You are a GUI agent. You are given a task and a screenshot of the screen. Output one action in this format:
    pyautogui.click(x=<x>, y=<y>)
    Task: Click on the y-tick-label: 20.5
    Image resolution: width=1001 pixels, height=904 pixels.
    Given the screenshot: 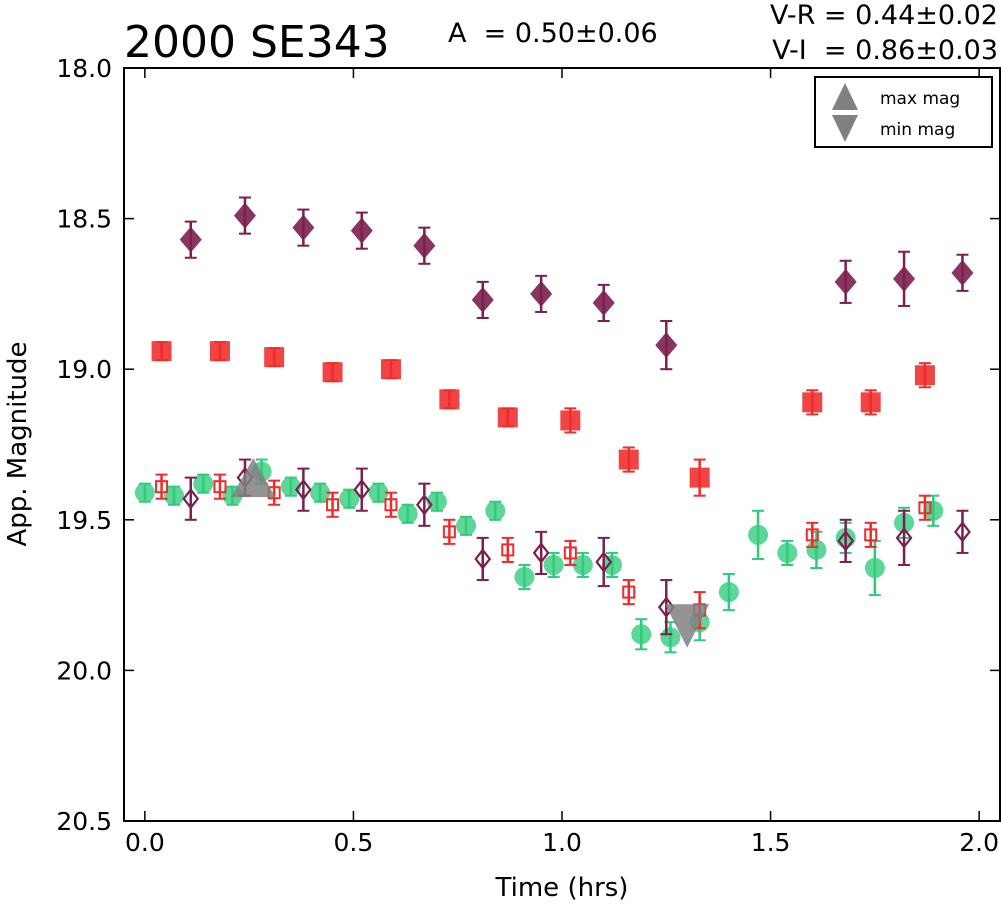 What is the action you would take?
    pyautogui.click(x=84, y=821)
    